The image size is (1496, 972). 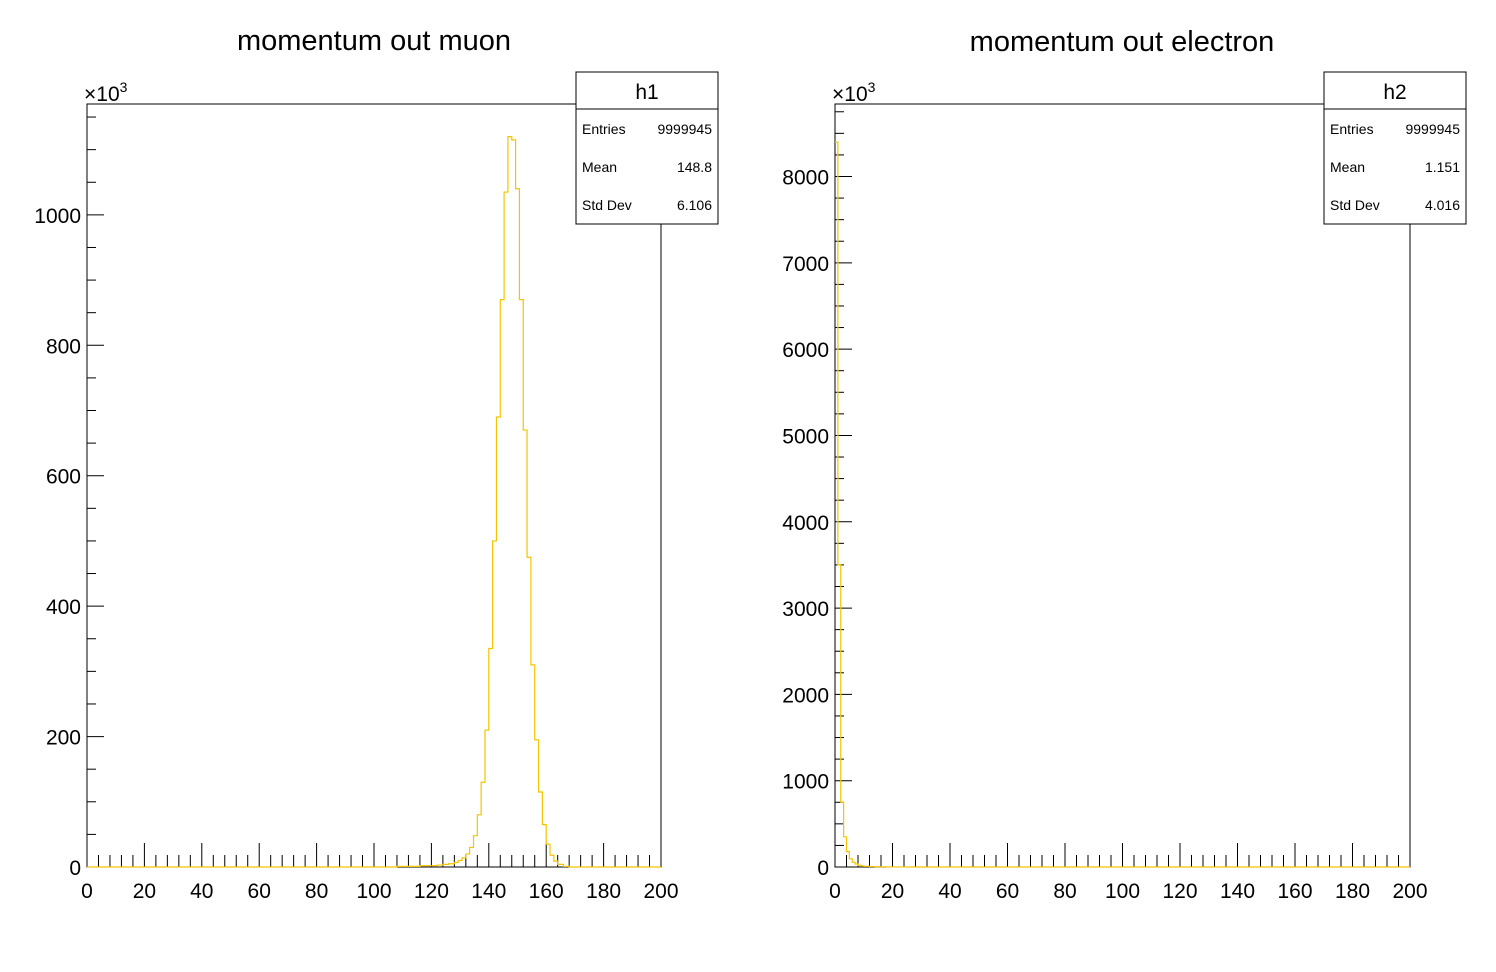 What do you see at coordinates (805, 350) in the screenshot?
I see `y-tick-label: 6000` at bounding box center [805, 350].